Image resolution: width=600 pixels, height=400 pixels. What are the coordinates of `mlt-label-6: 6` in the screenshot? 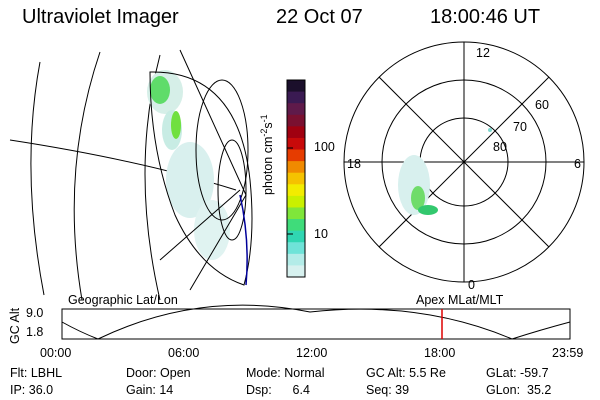 It's located at (577, 164).